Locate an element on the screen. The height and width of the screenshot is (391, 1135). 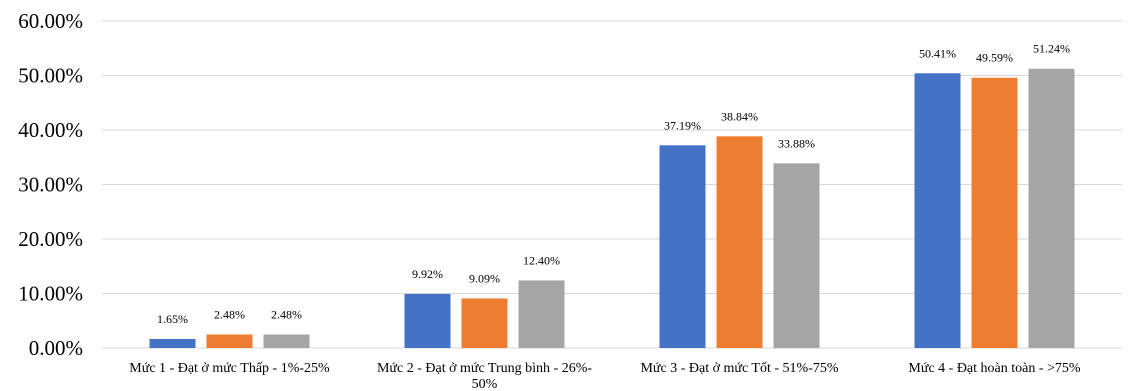
data-label: 33.88% is located at coordinates (796, 143).